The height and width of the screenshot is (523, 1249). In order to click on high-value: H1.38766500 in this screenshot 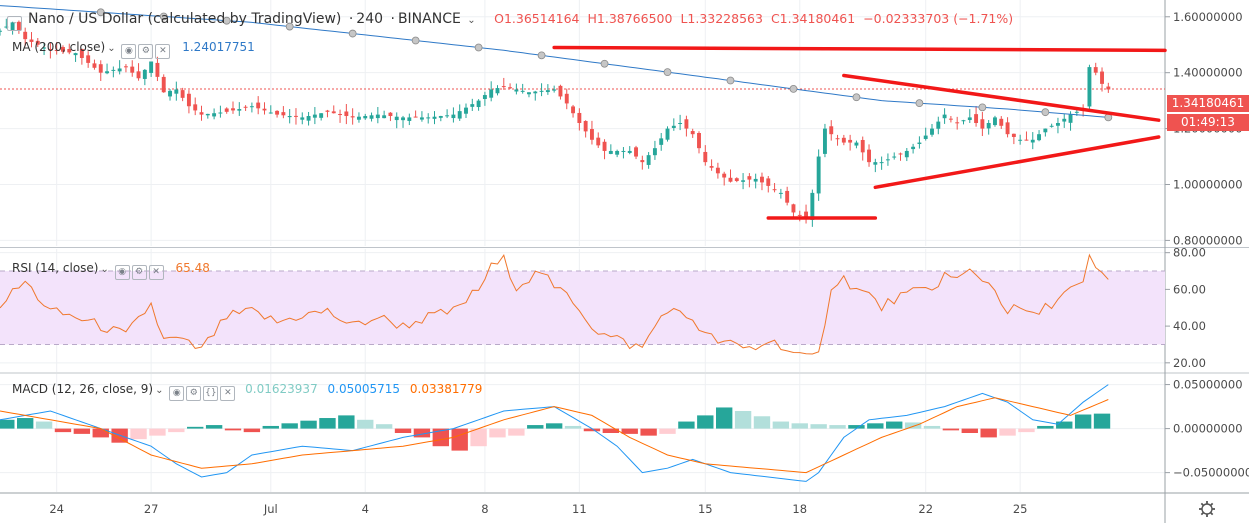, I will do `click(630, 18)`.